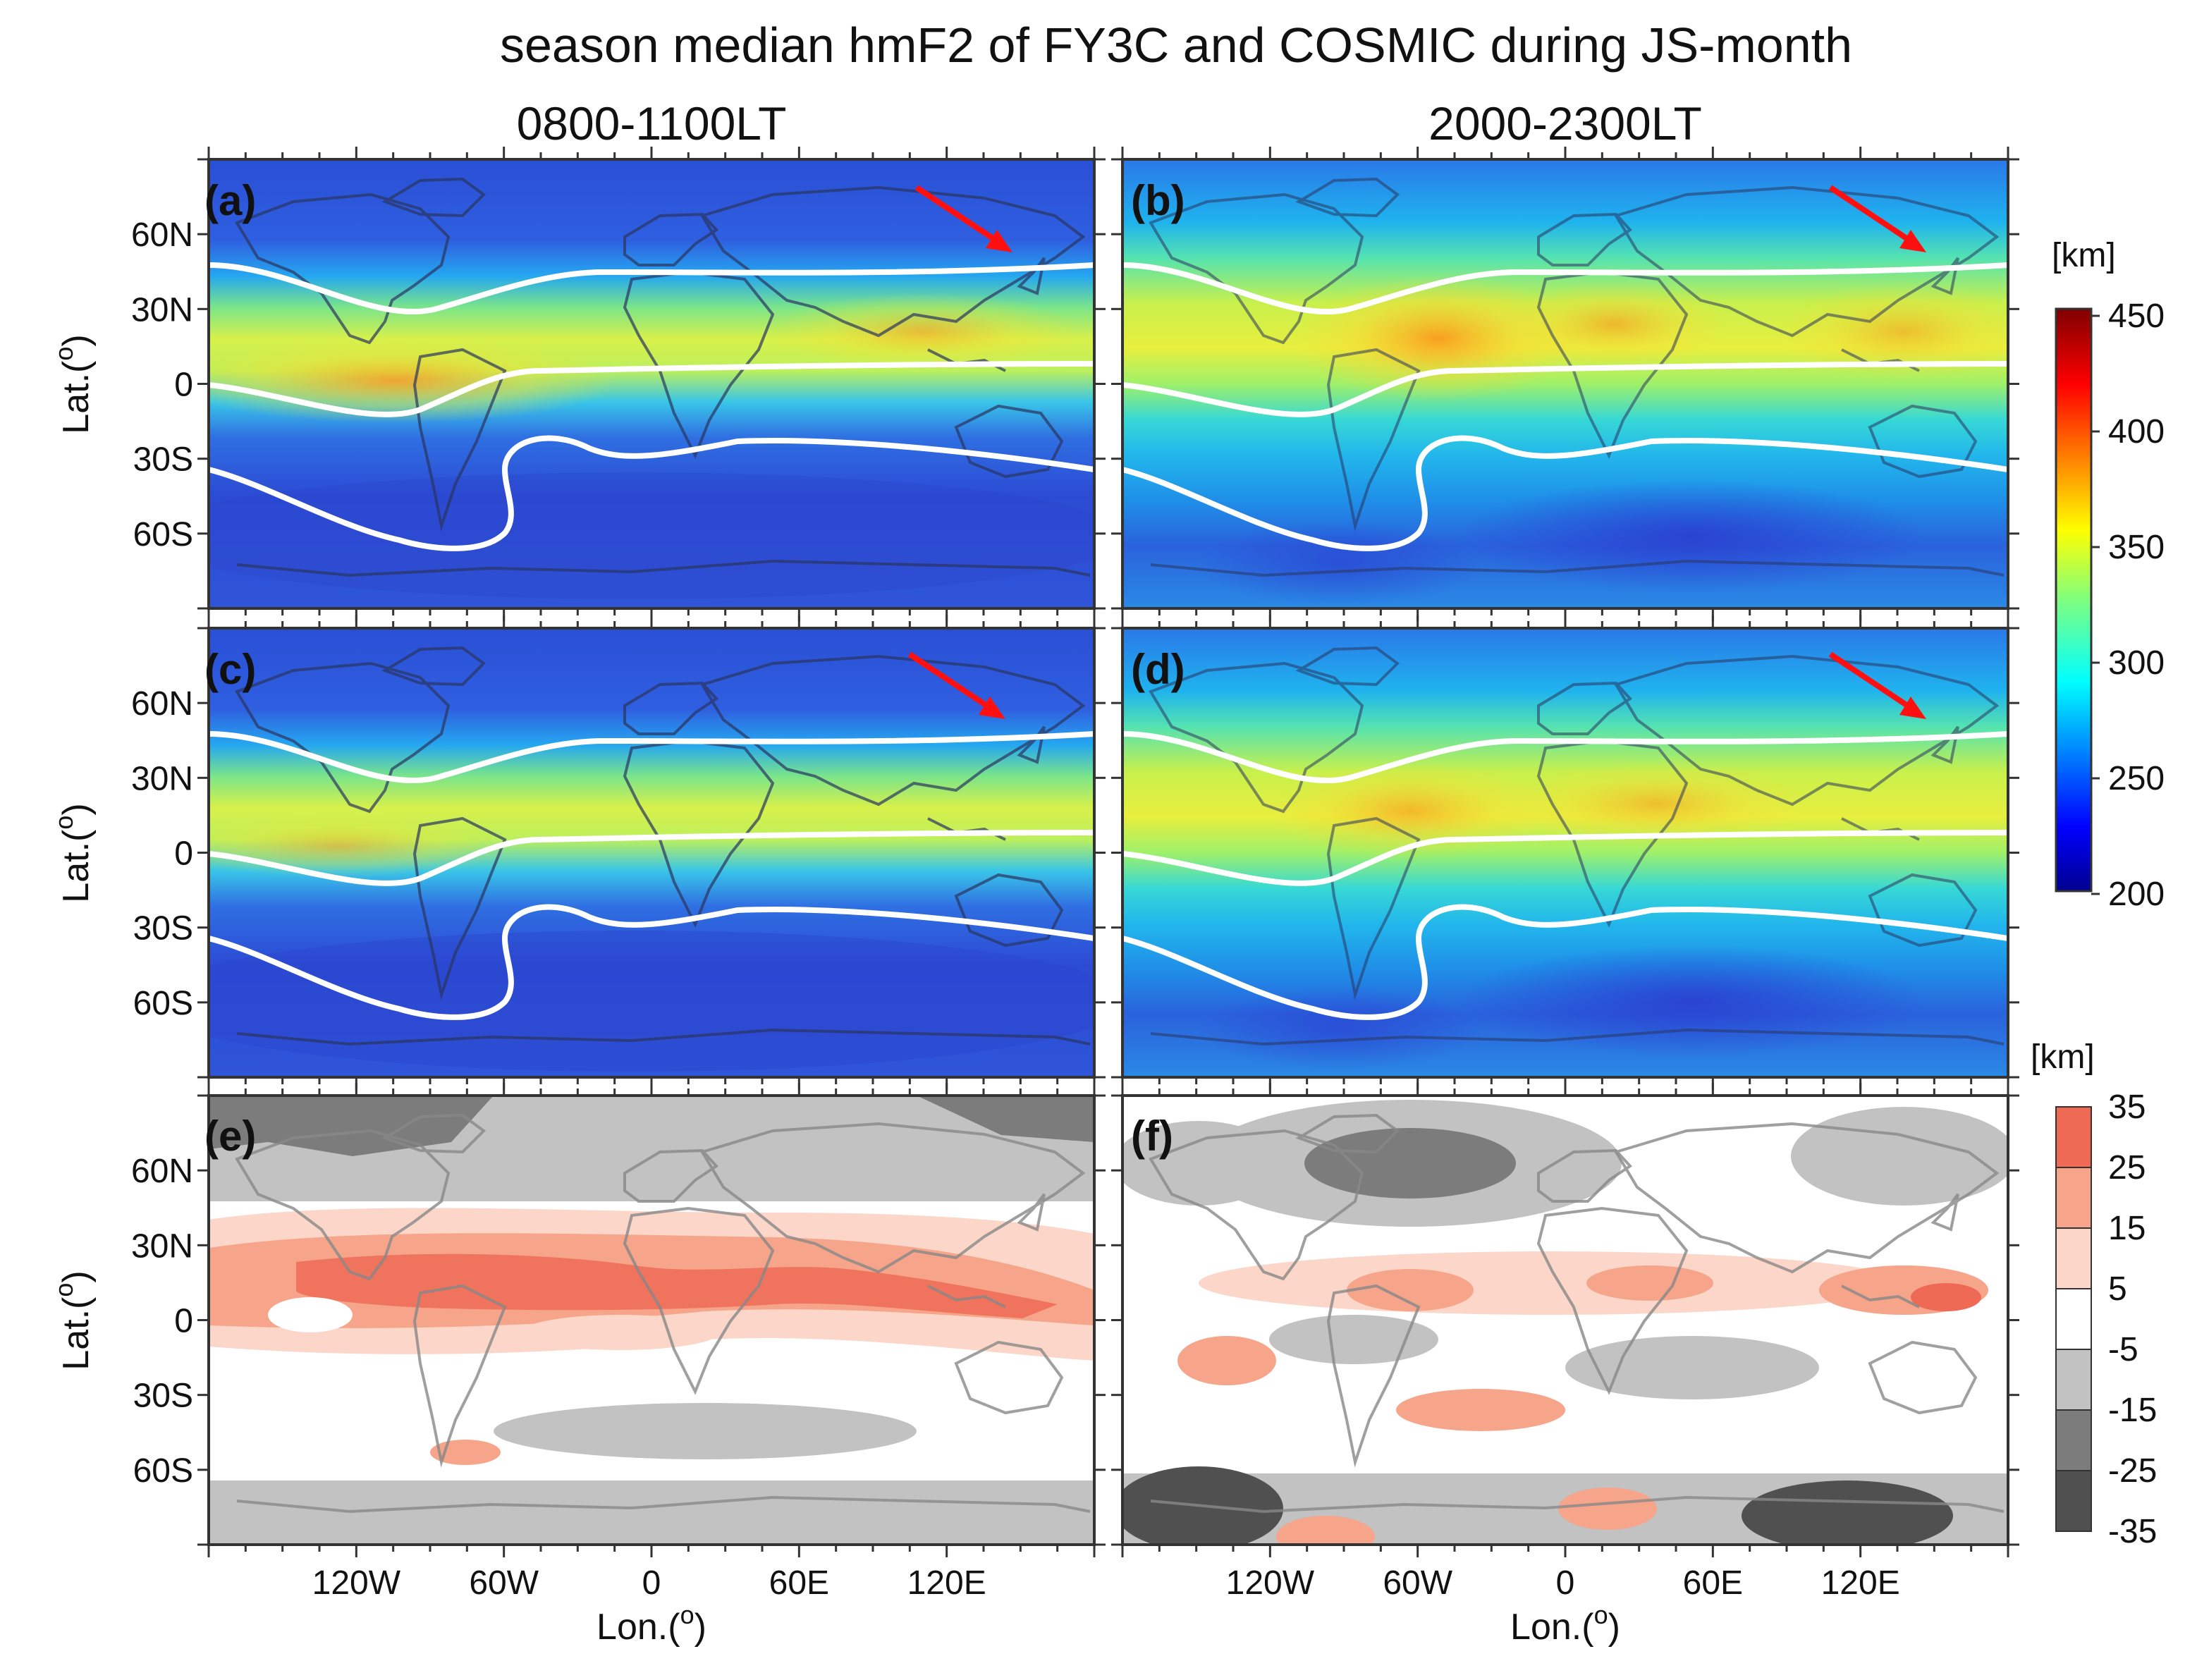  What do you see at coordinates (1106, 1583) in the screenshot?
I see `x-tick-labels: 120W 60W 0 60E 120E 120W 60W 0 60E 120E` at bounding box center [1106, 1583].